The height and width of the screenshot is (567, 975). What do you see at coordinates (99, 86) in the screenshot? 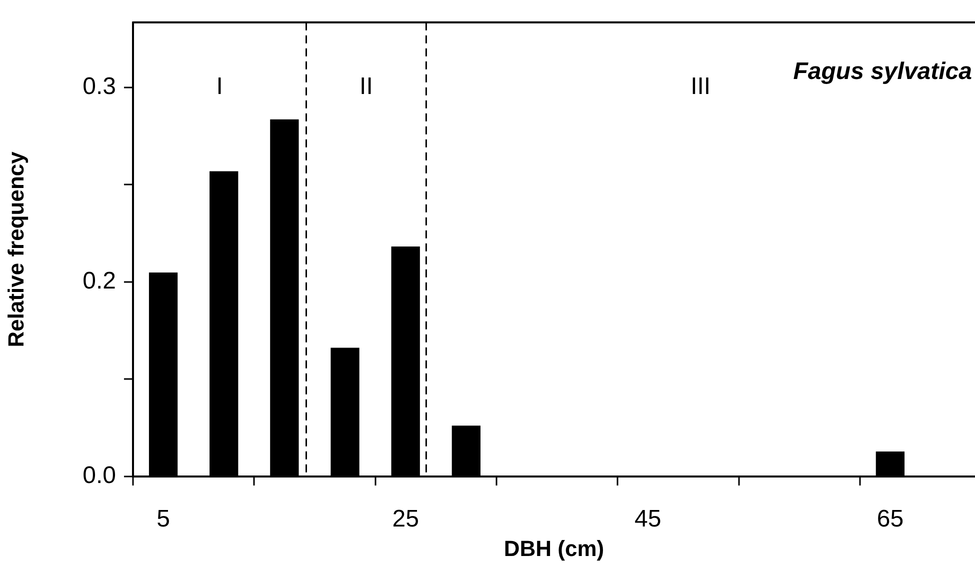
I see `y-tick-label: 0.3` at bounding box center [99, 86].